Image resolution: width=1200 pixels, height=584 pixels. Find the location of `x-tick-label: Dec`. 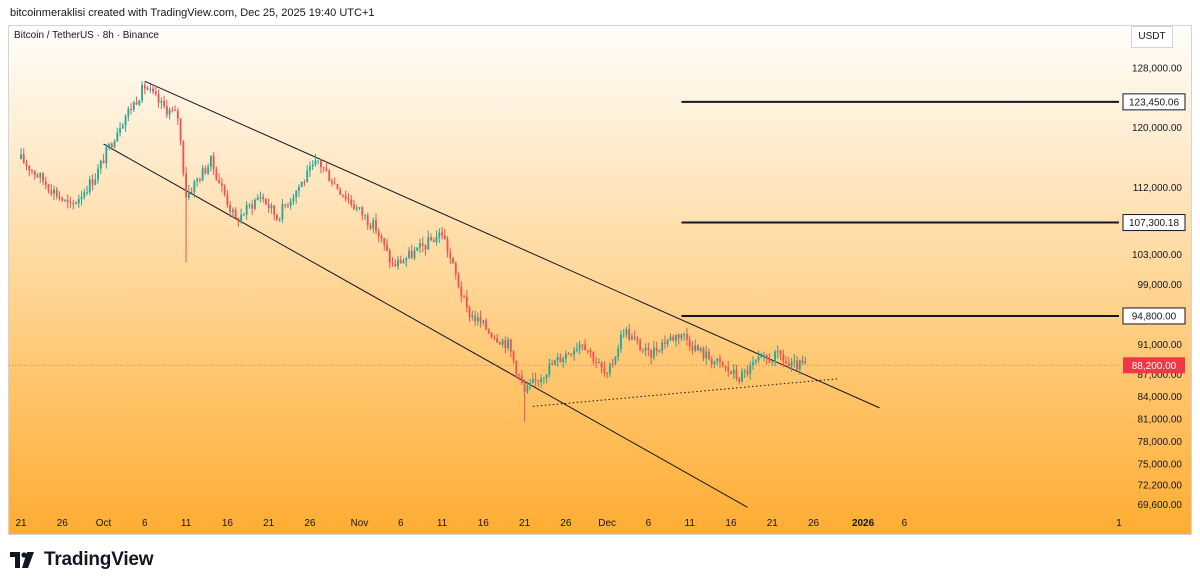

x-tick-label: Dec is located at coordinates (607, 523).